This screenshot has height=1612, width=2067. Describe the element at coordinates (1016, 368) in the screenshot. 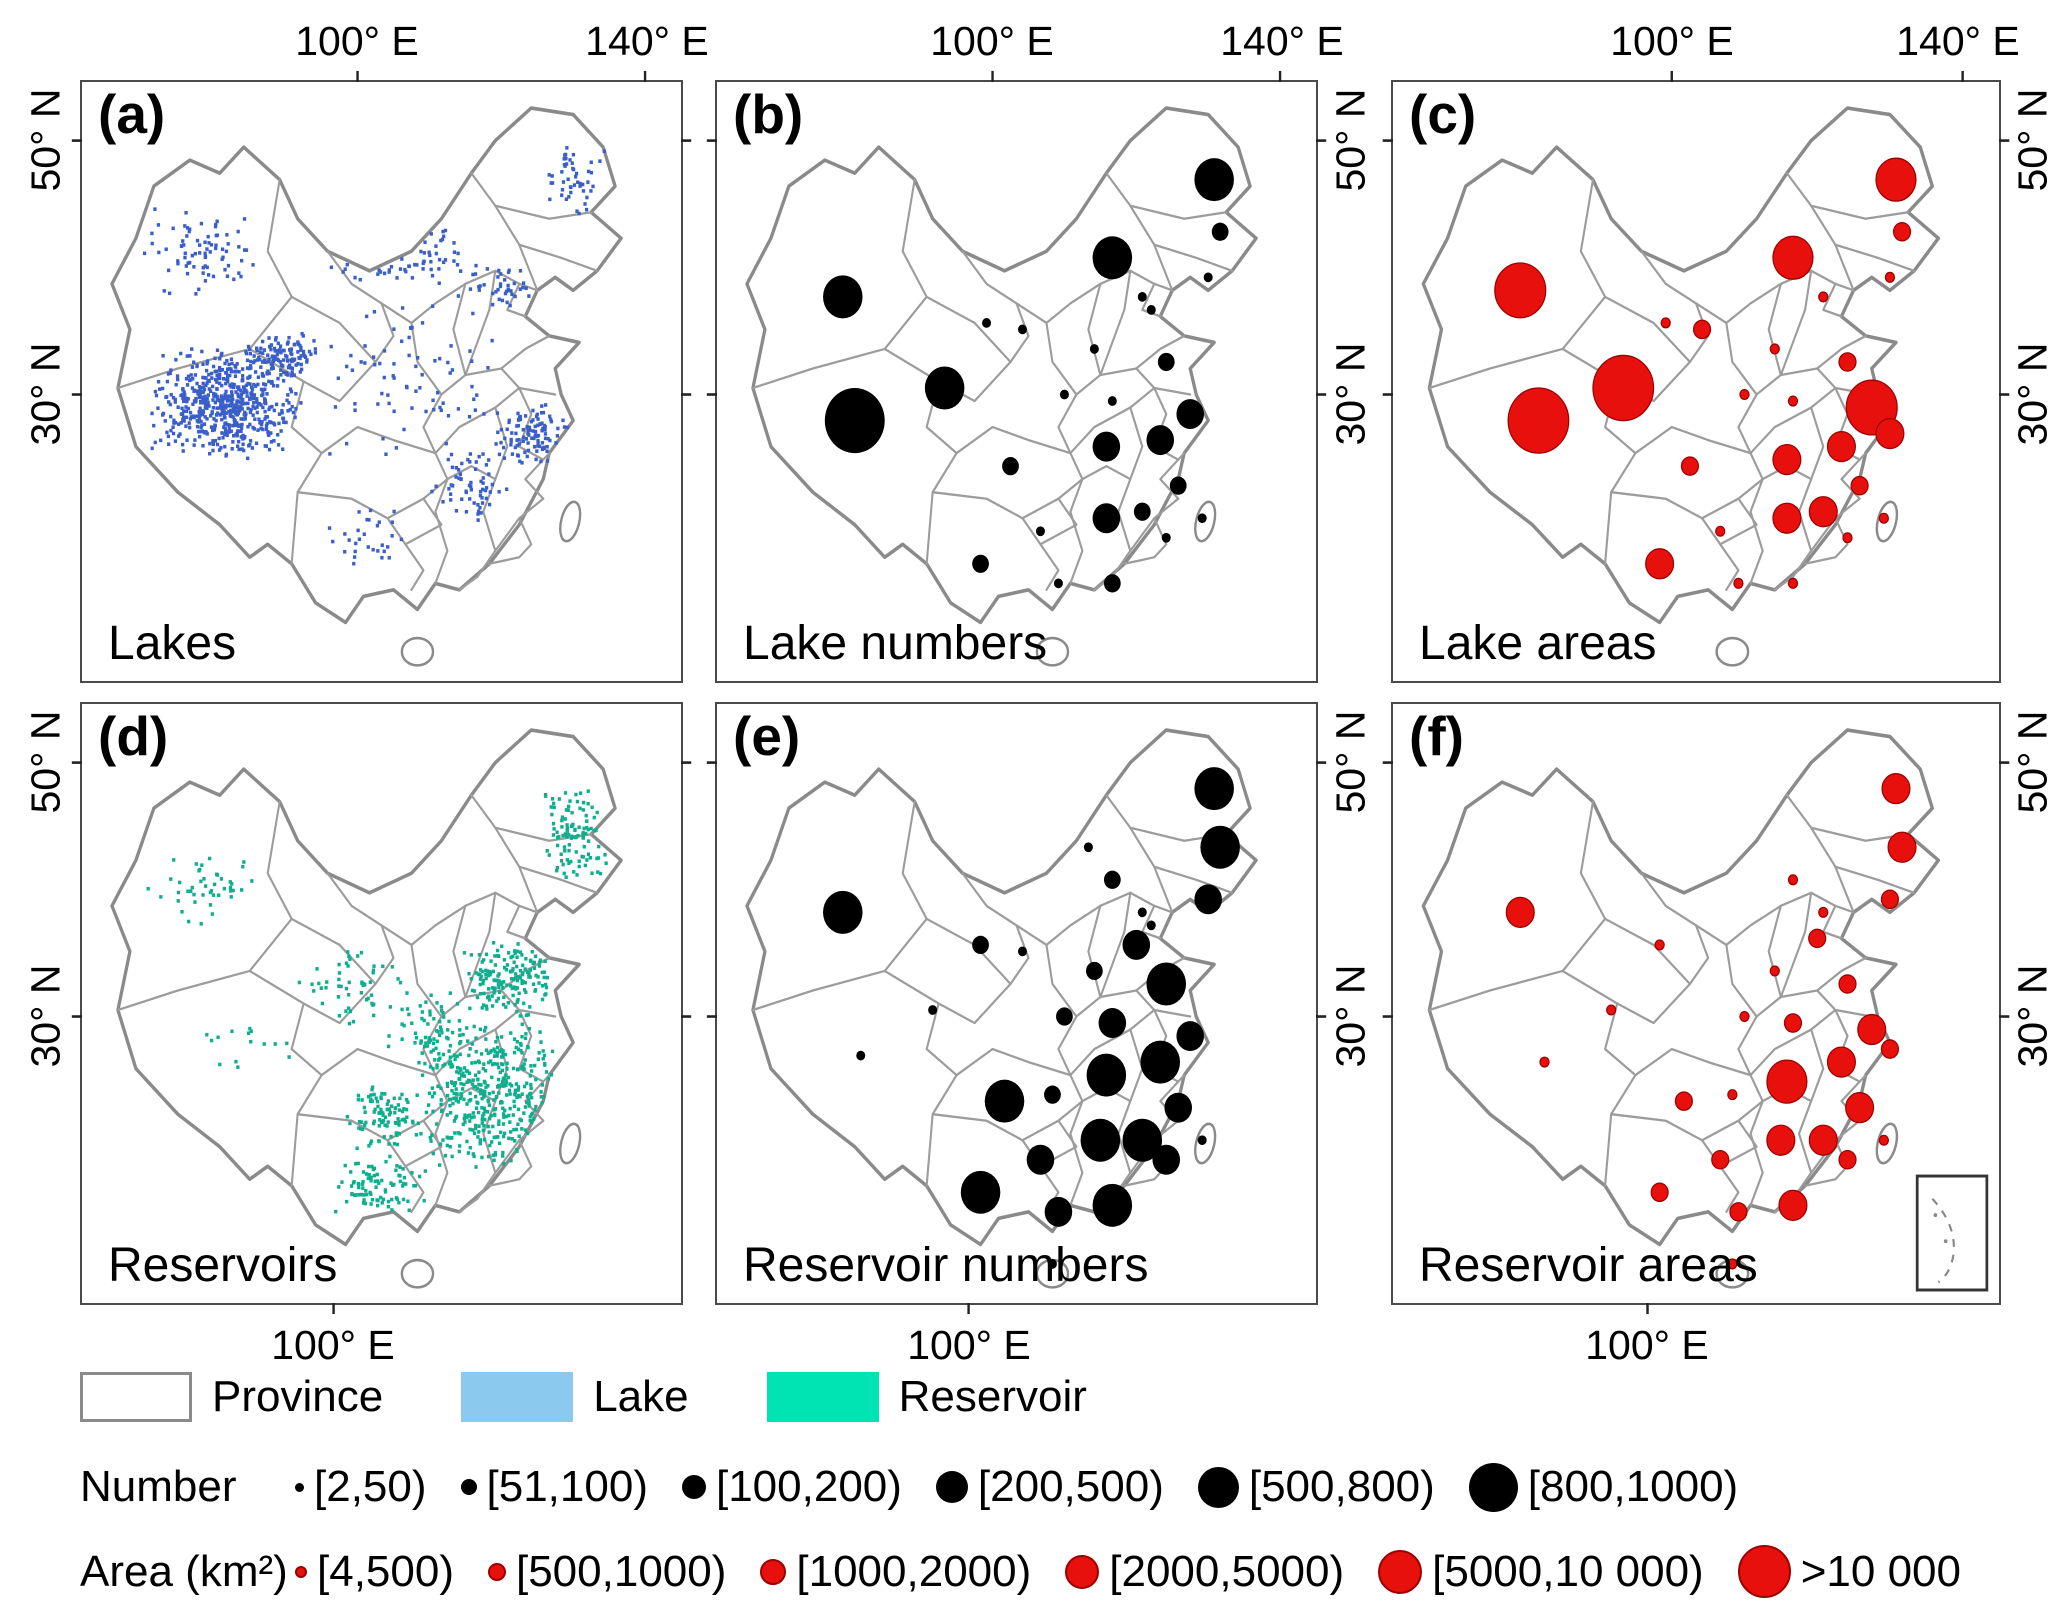

I see `china-map-canvas` at that location.